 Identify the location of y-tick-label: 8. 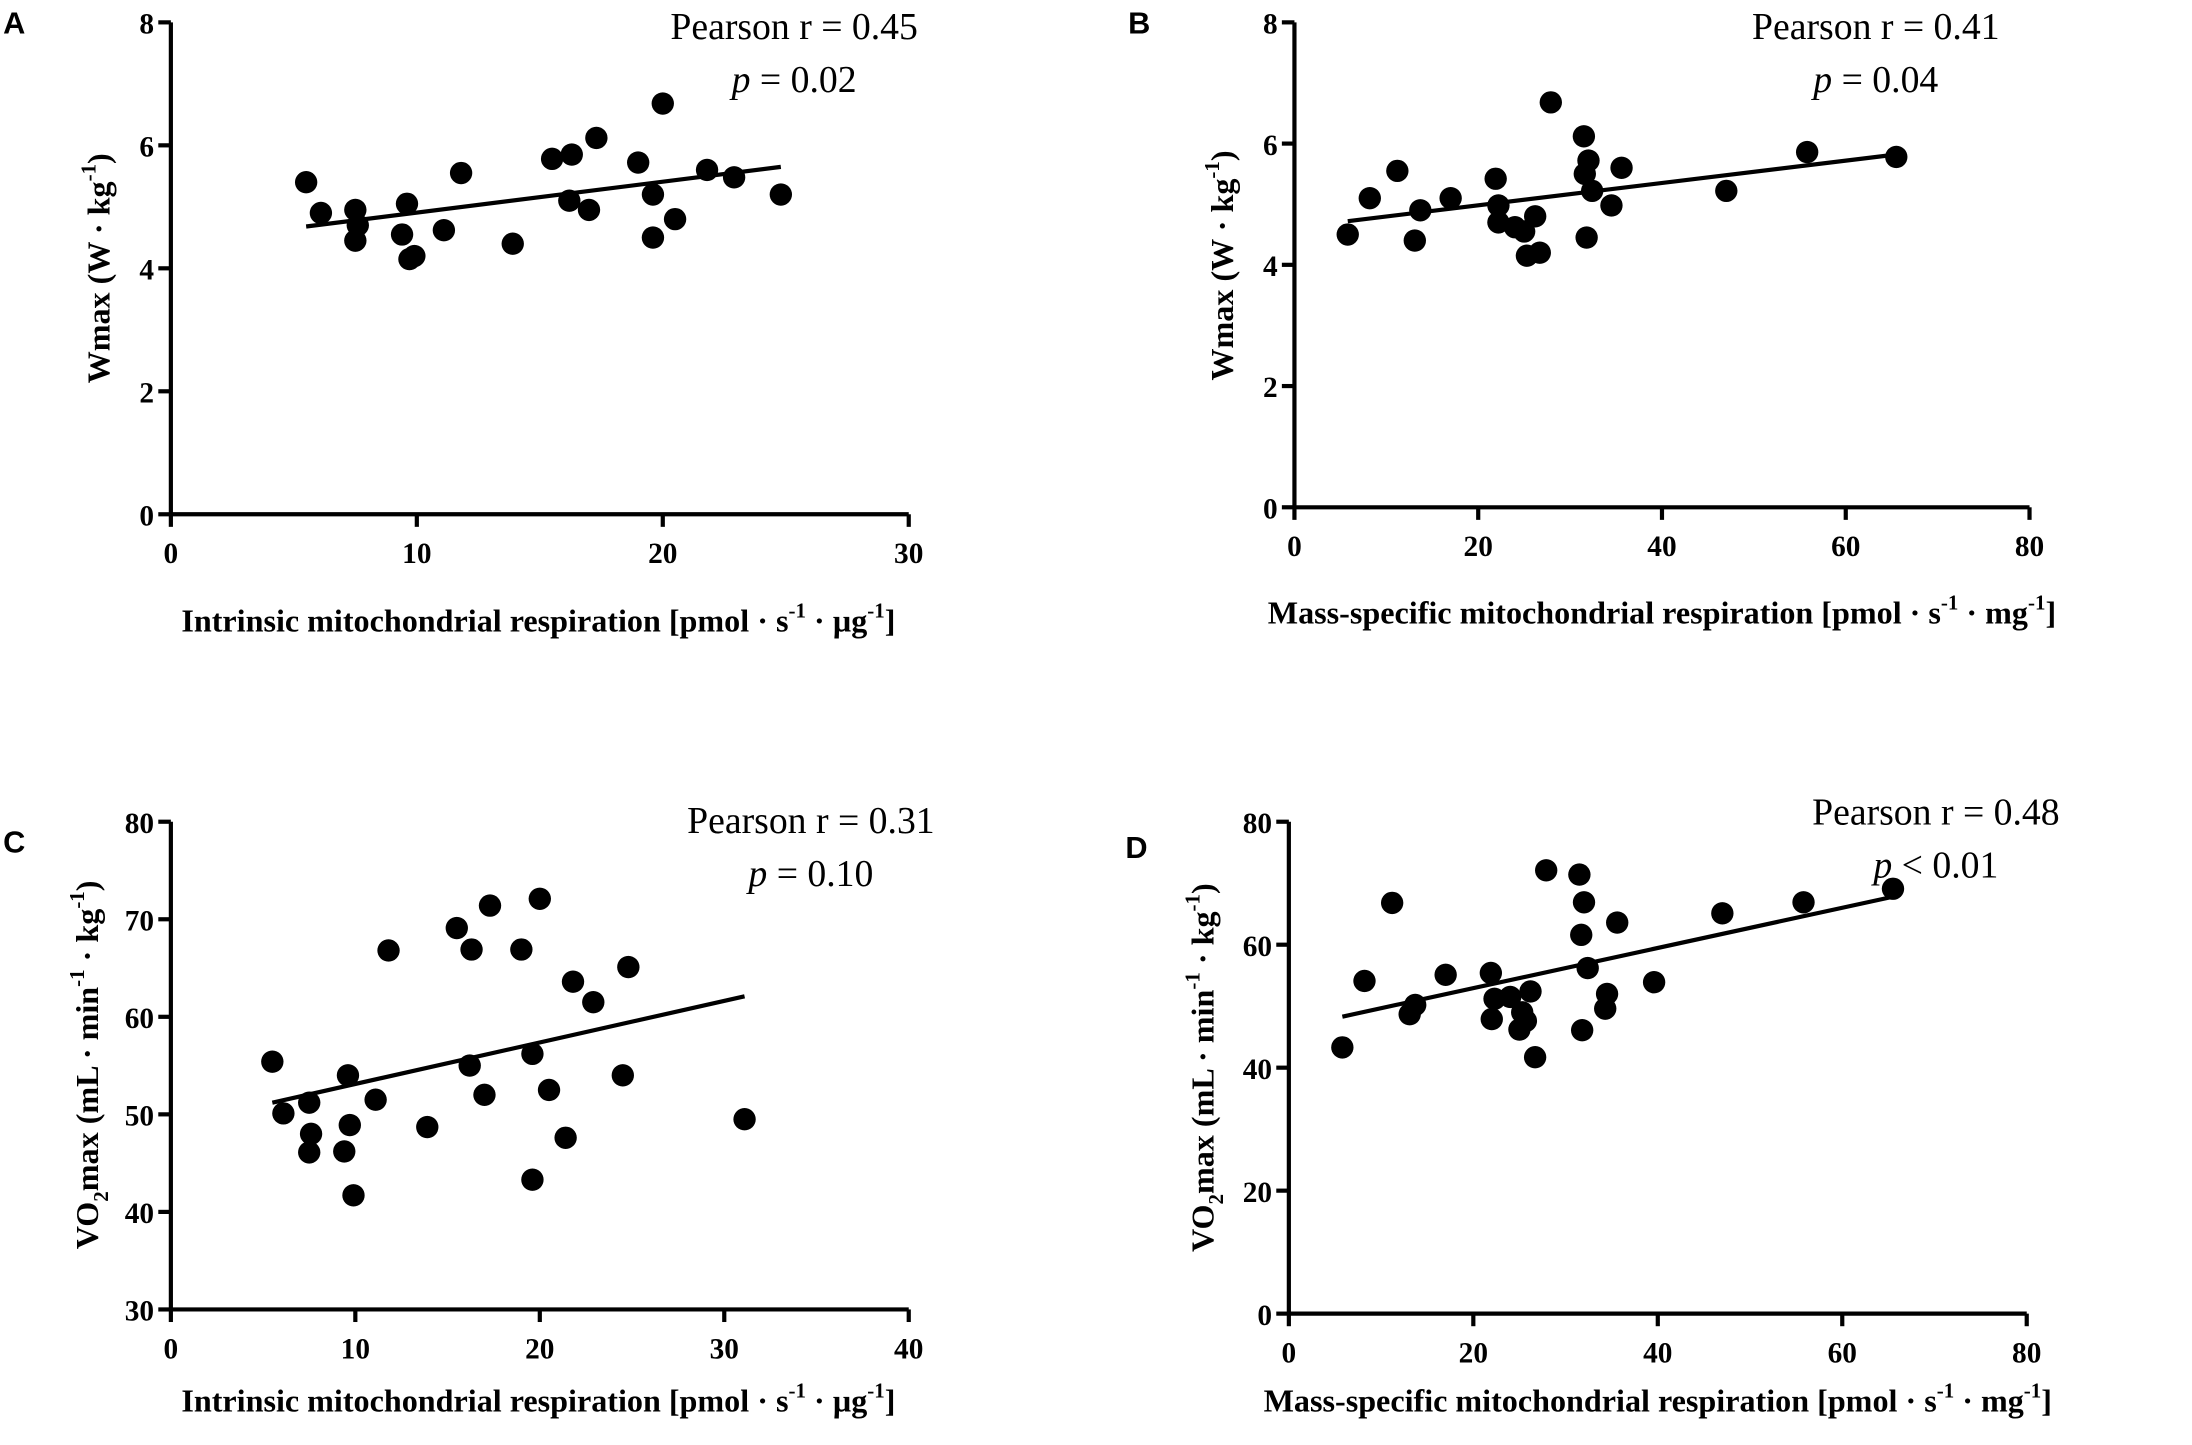
(1270, 25).